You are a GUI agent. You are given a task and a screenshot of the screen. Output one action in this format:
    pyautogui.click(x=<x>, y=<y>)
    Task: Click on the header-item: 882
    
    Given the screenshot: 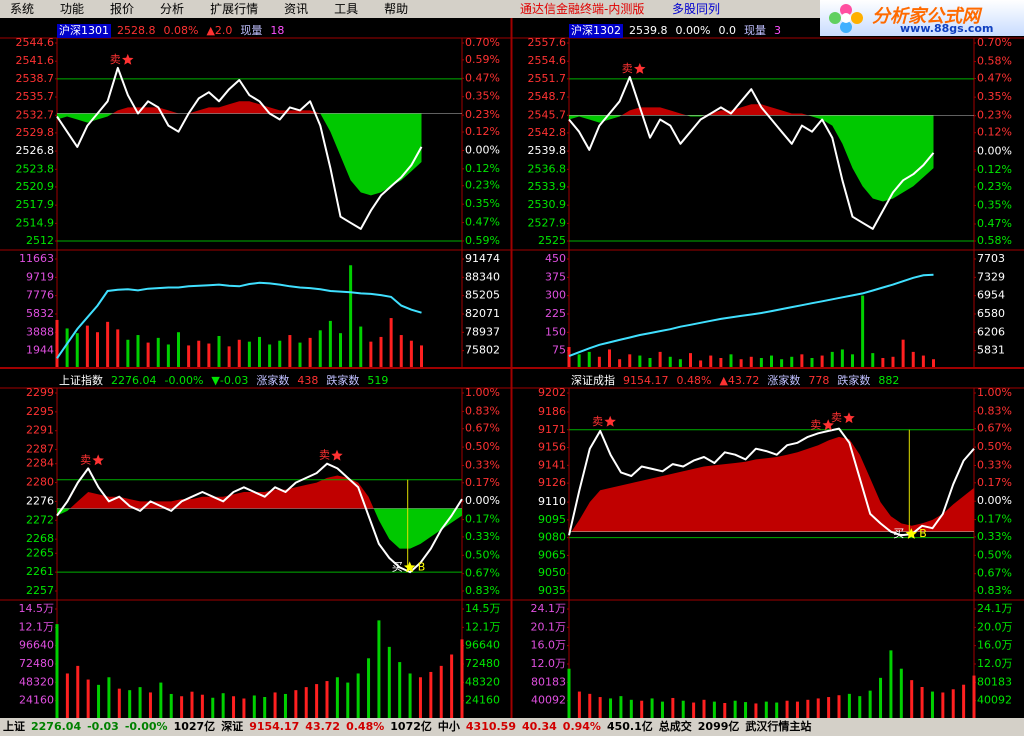 What is the action you would take?
    pyautogui.click(x=888, y=380)
    